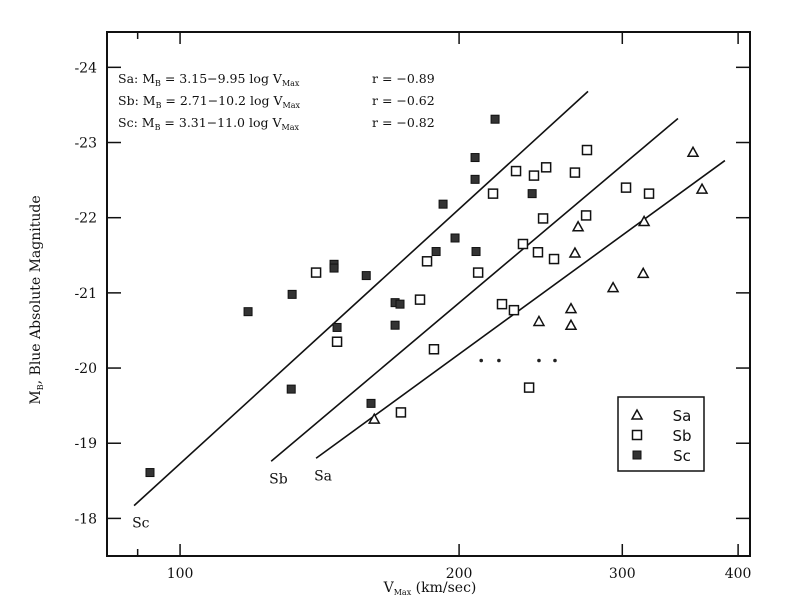  Describe the element at coordinates (682, 456) in the screenshot. I see `legend-label: Sc` at that location.